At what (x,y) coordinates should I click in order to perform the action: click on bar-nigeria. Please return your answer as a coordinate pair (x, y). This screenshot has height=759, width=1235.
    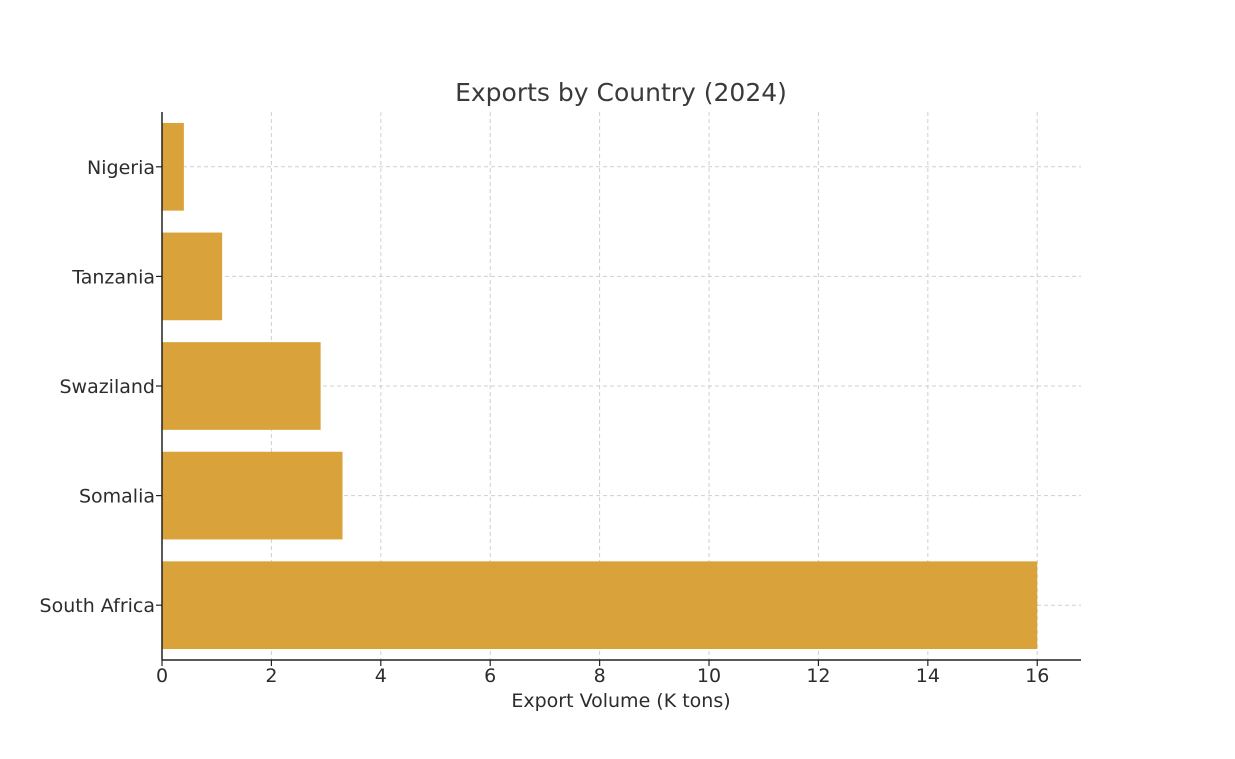
    Looking at the image, I should click on (173, 166).